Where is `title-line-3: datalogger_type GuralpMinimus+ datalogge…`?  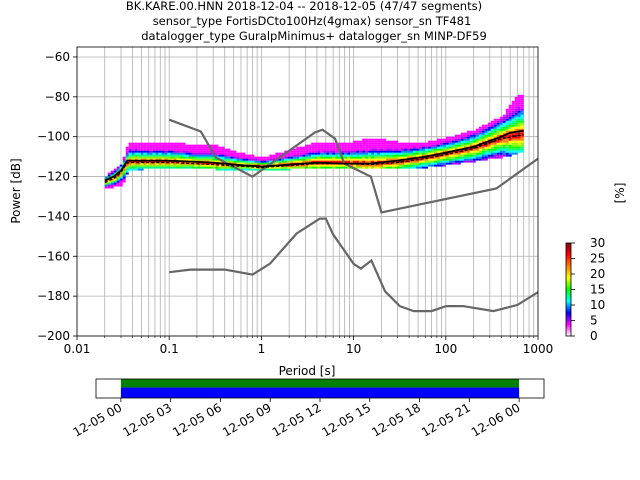 title-line-3: datalogger_type GuralpMinimus+ datalogge… is located at coordinates (314, 36).